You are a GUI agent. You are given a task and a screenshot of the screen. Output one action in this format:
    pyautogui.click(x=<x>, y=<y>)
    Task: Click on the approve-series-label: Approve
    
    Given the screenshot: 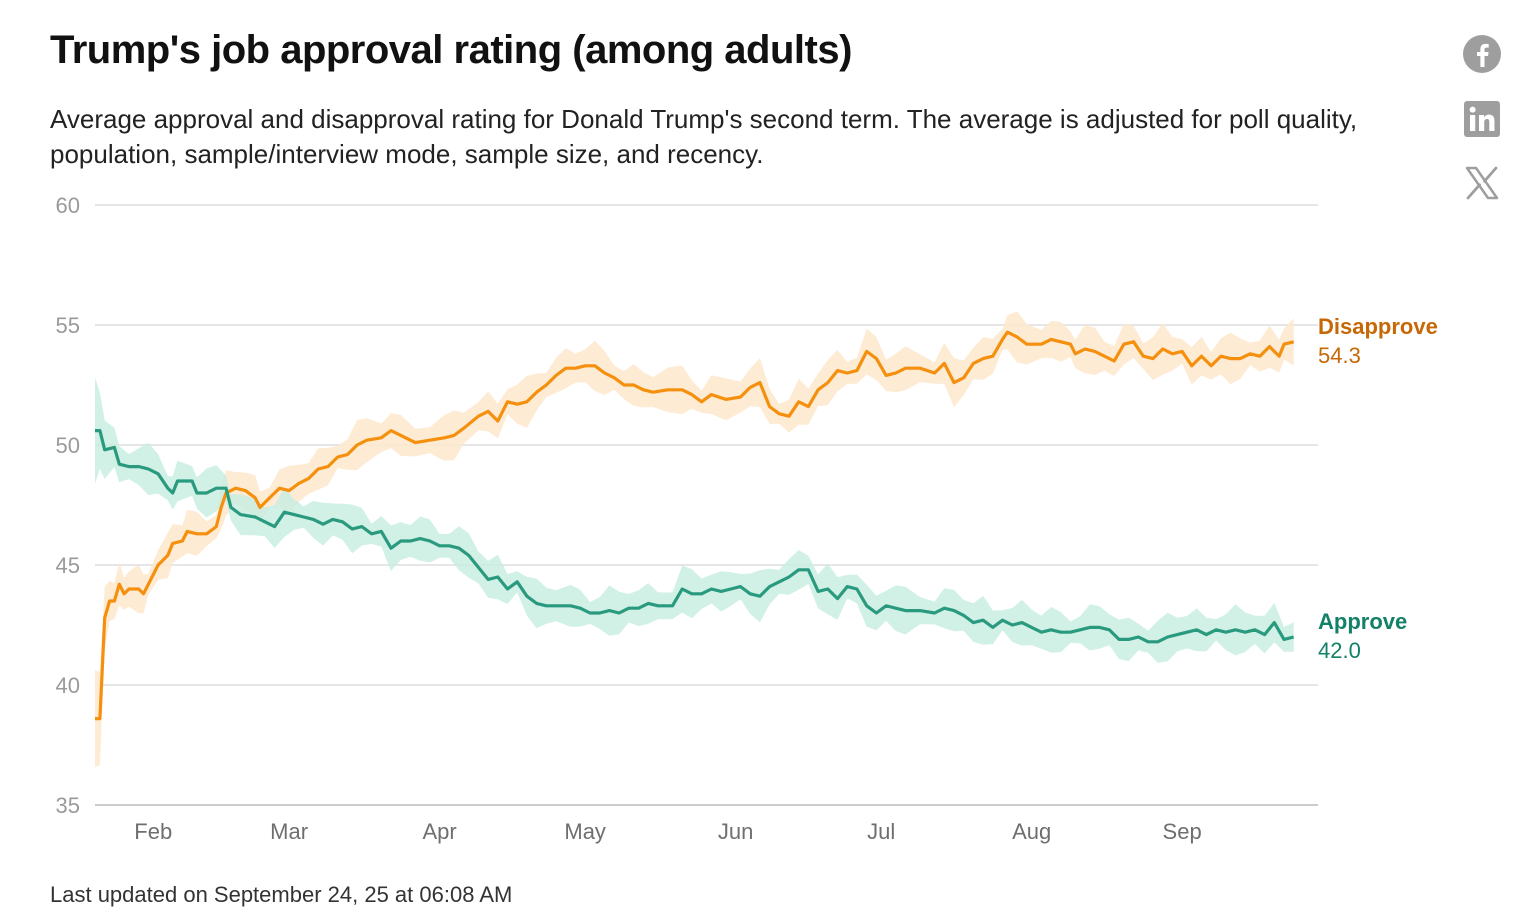 What is the action you would take?
    pyautogui.click(x=1362, y=621)
    